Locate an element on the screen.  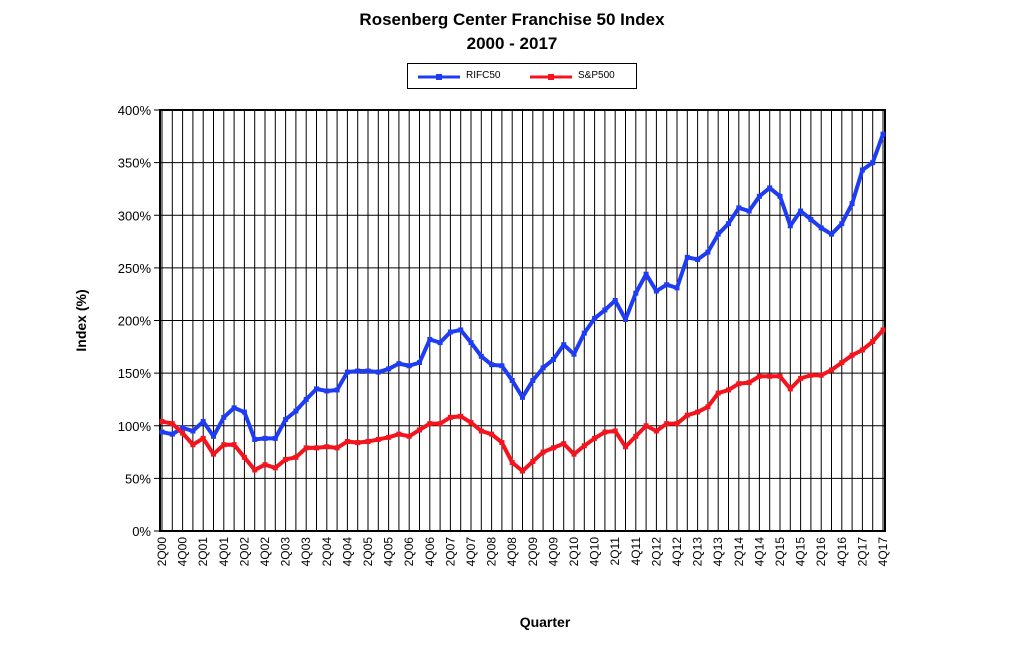
x-tick-label: 4Q12 is located at coordinates (677, 552).